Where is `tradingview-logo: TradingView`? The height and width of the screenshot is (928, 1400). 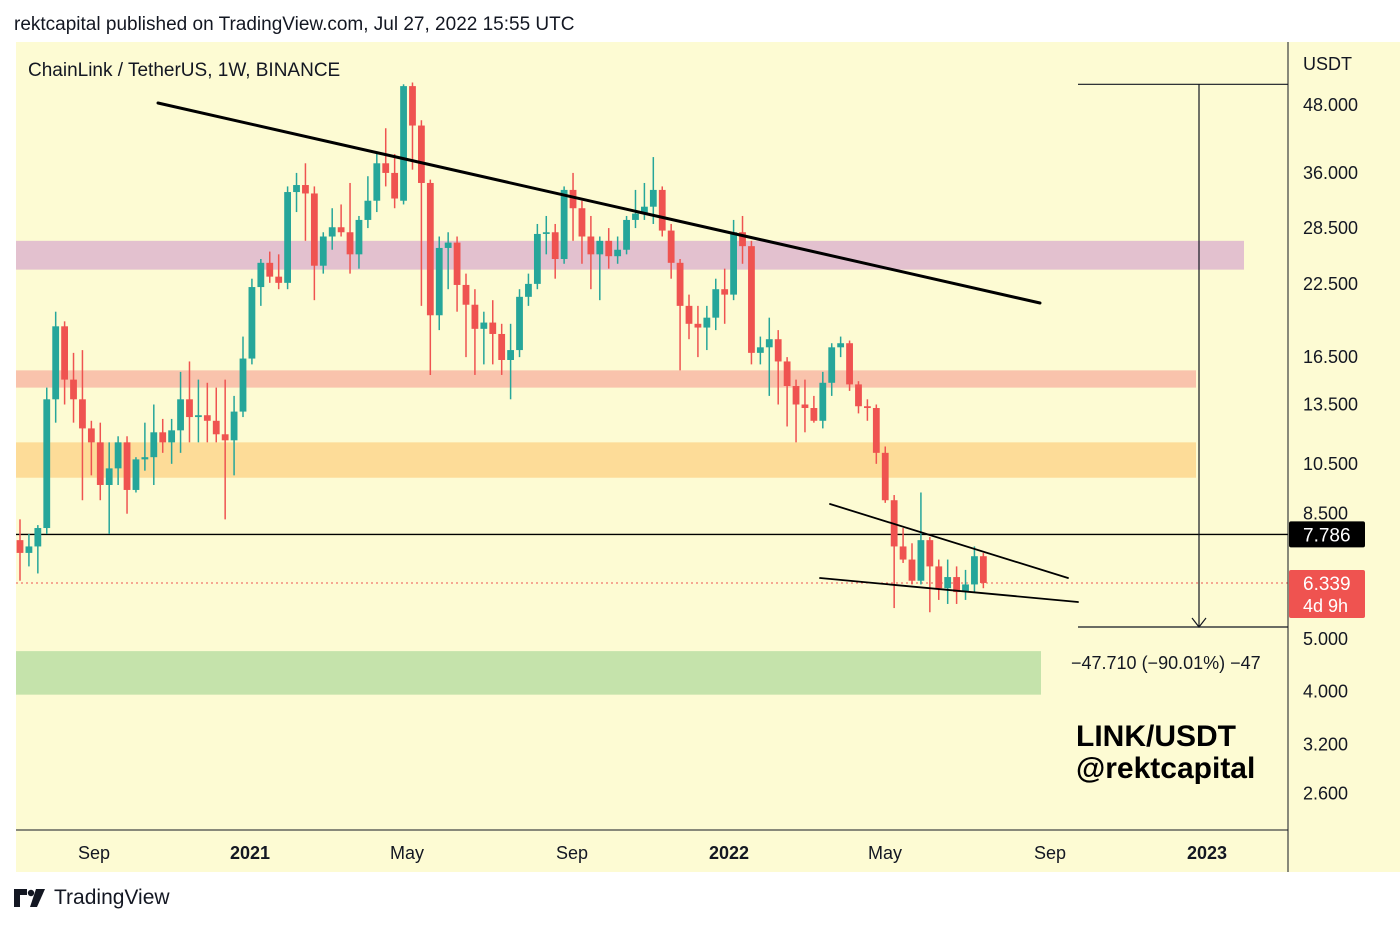 tradingview-logo: TradingView is located at coordinates (92, 898).